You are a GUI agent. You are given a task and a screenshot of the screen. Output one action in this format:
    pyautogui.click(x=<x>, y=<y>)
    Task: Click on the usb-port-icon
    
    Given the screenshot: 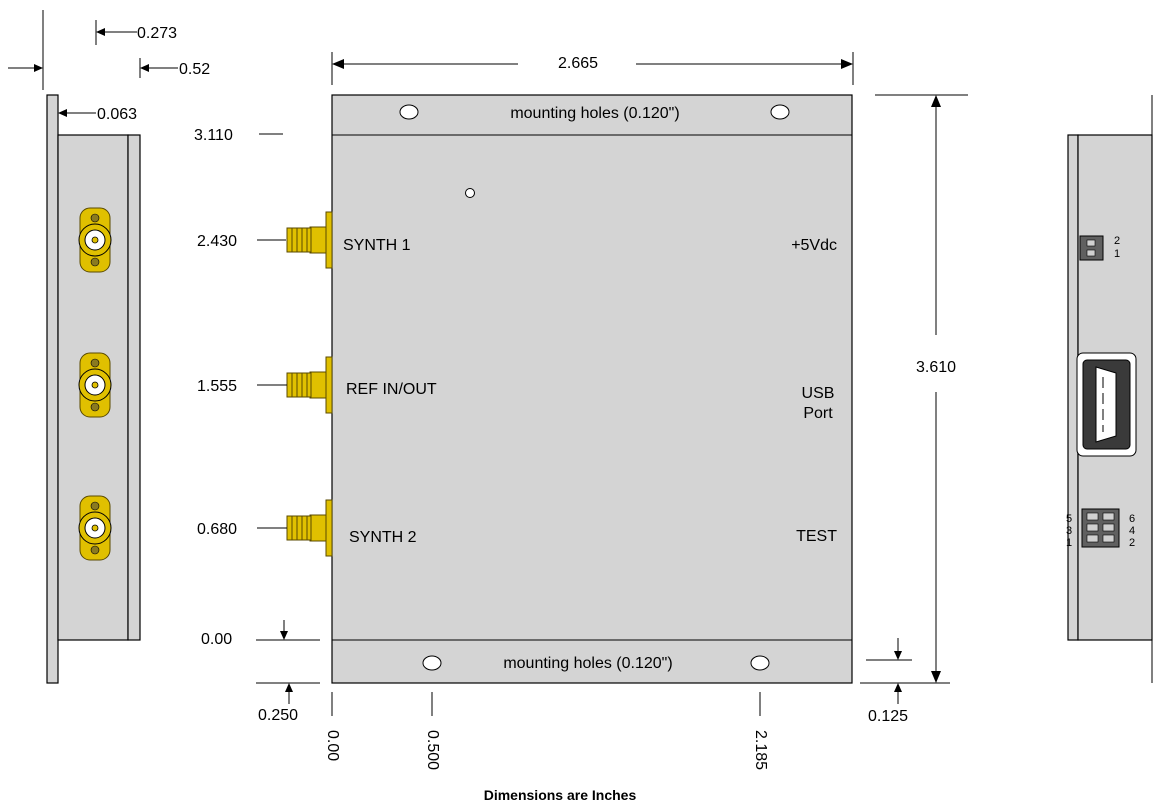 What is the action you would take?
    pyautogui.click(x=1106, y=404)
    